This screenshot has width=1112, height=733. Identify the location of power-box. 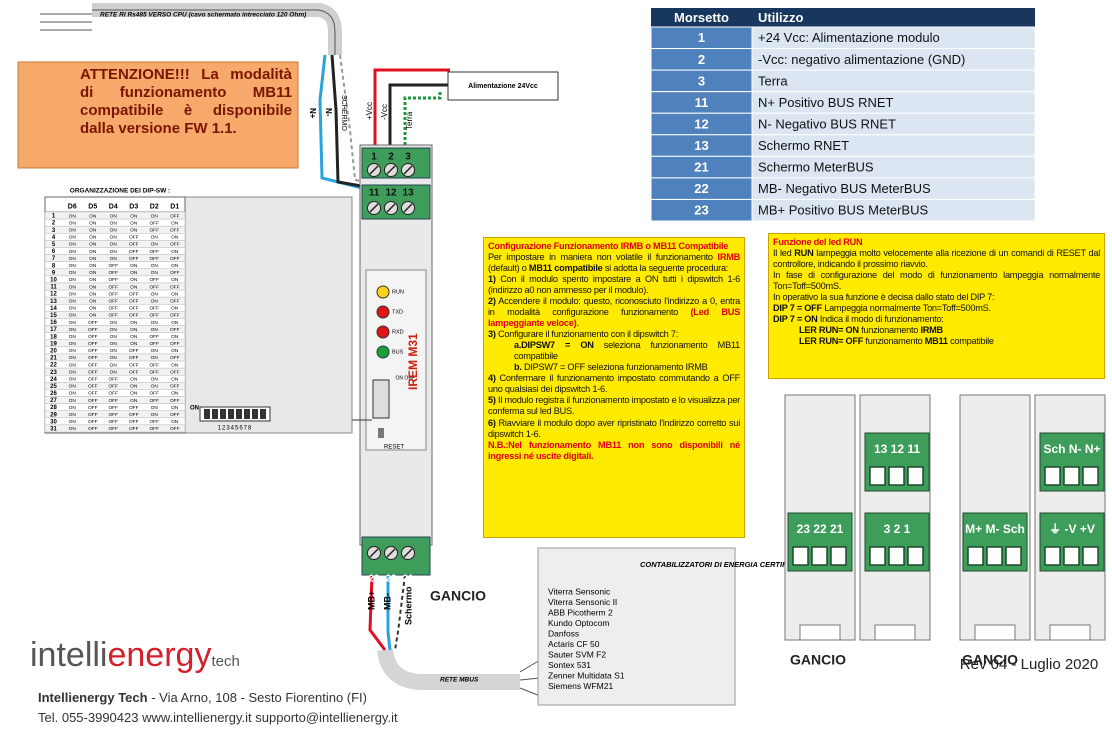
(503, 86).